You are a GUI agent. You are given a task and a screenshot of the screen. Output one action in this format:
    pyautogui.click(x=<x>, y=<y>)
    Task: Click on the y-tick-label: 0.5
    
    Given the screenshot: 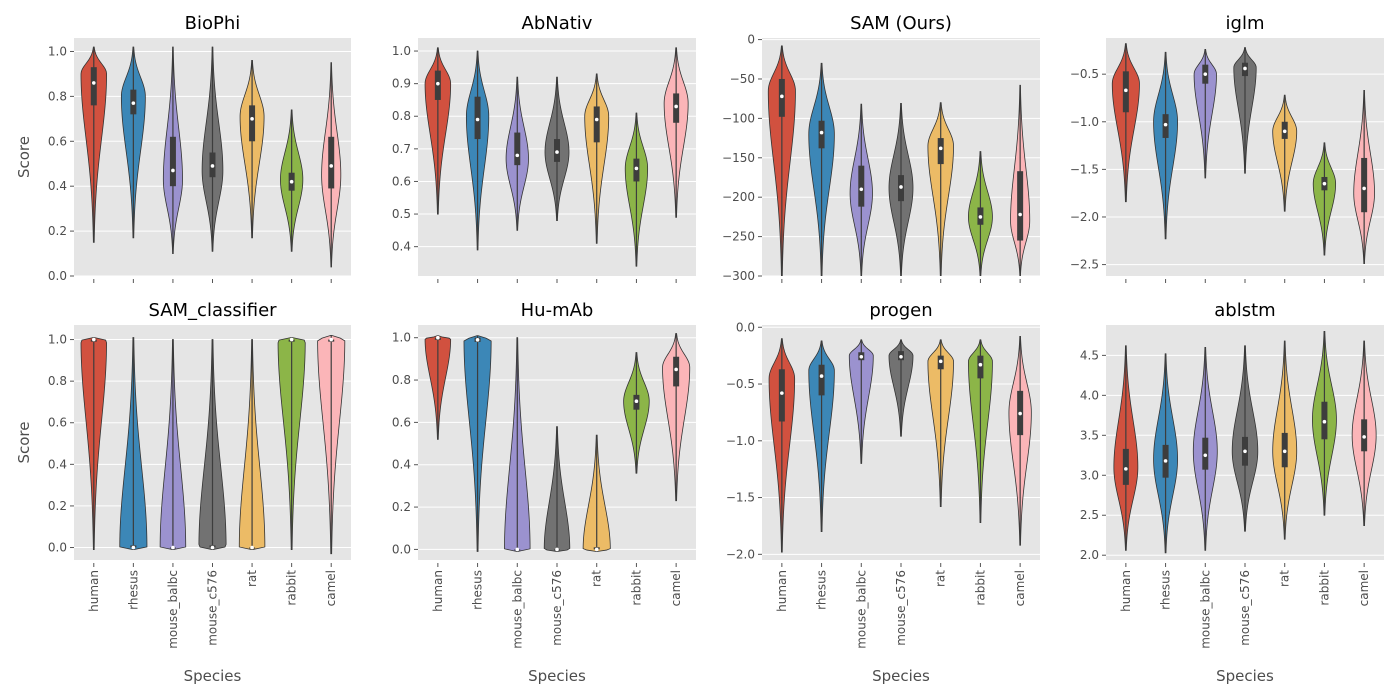 What is the action you would take?
    pyautogui.click(x=401, y=214)
    